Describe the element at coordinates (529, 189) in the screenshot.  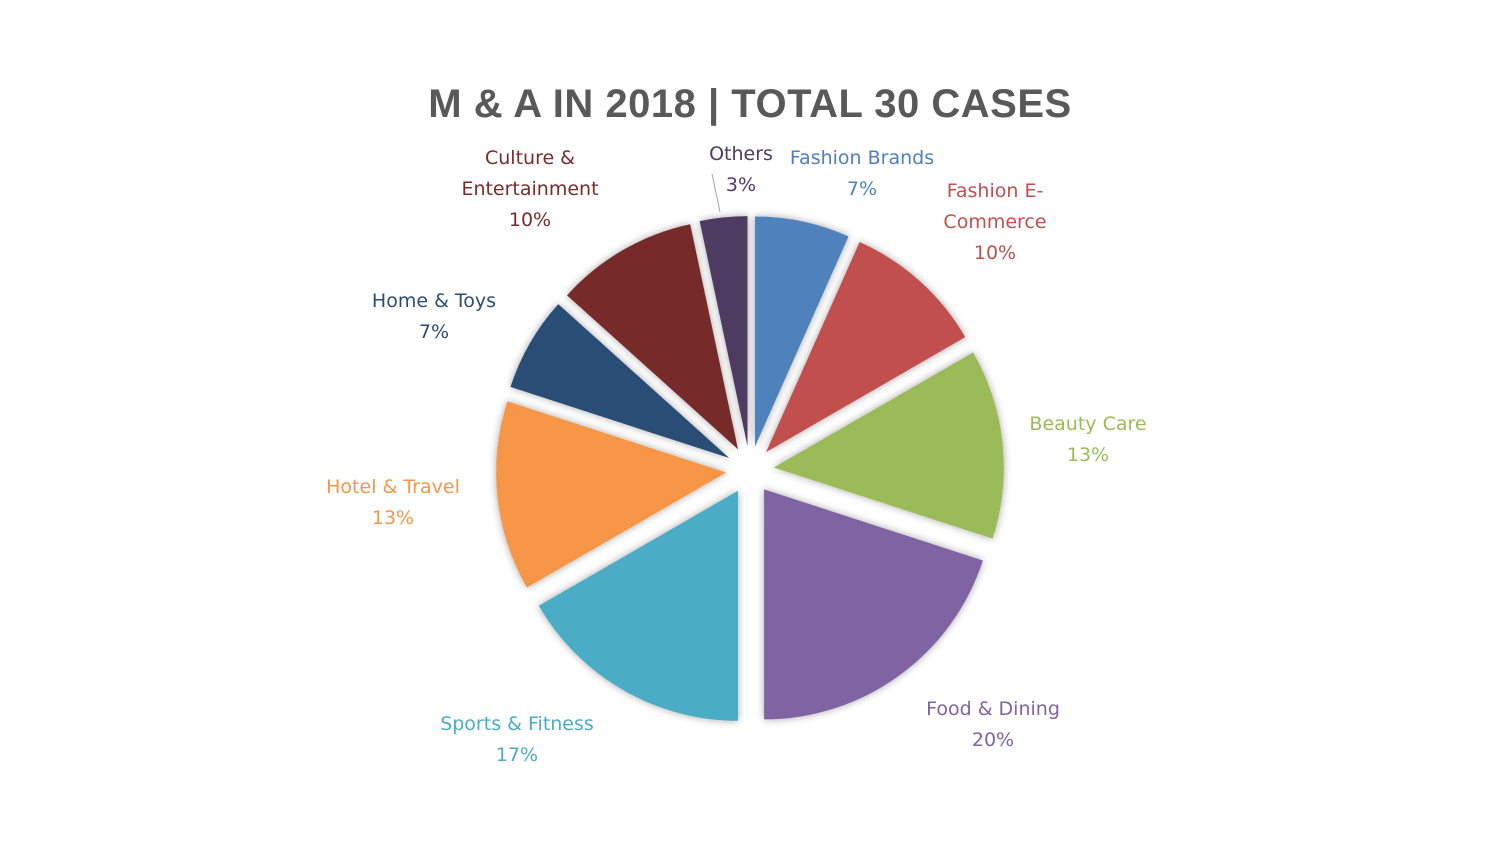
I see `slice-label-7: Culture & Entertainment 10%` at that location.